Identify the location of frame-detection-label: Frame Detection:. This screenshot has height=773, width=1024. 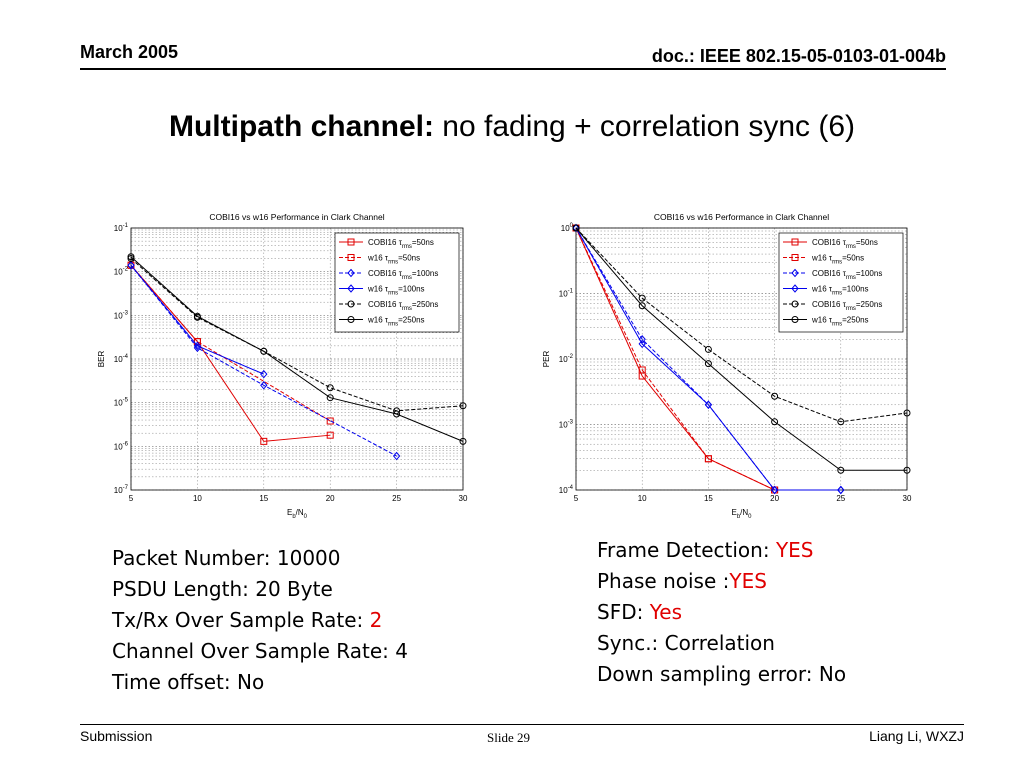
(686, 550).